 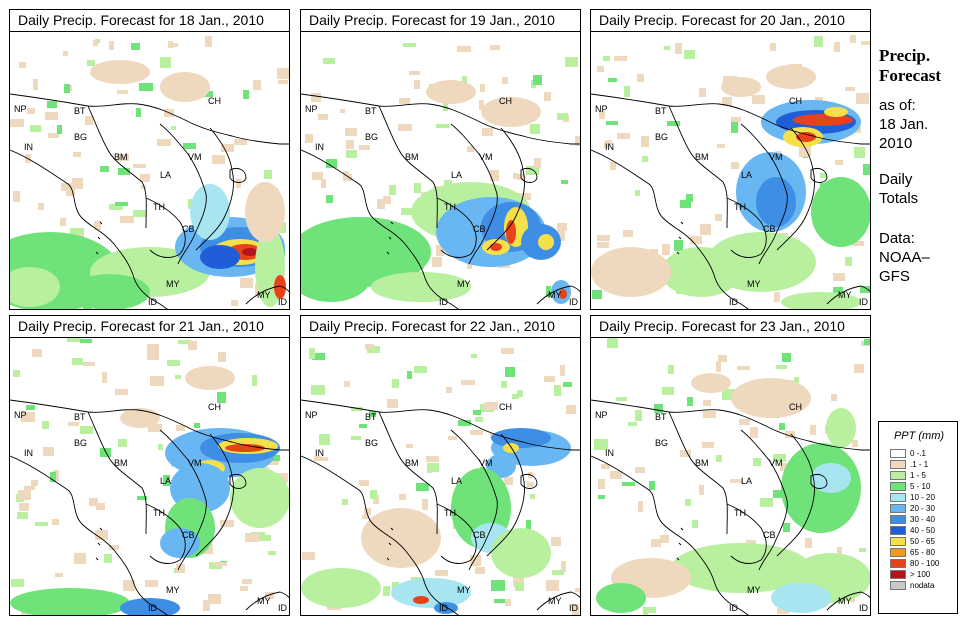 I want to click on legend-label: > 100, so click(x=920, y=574).